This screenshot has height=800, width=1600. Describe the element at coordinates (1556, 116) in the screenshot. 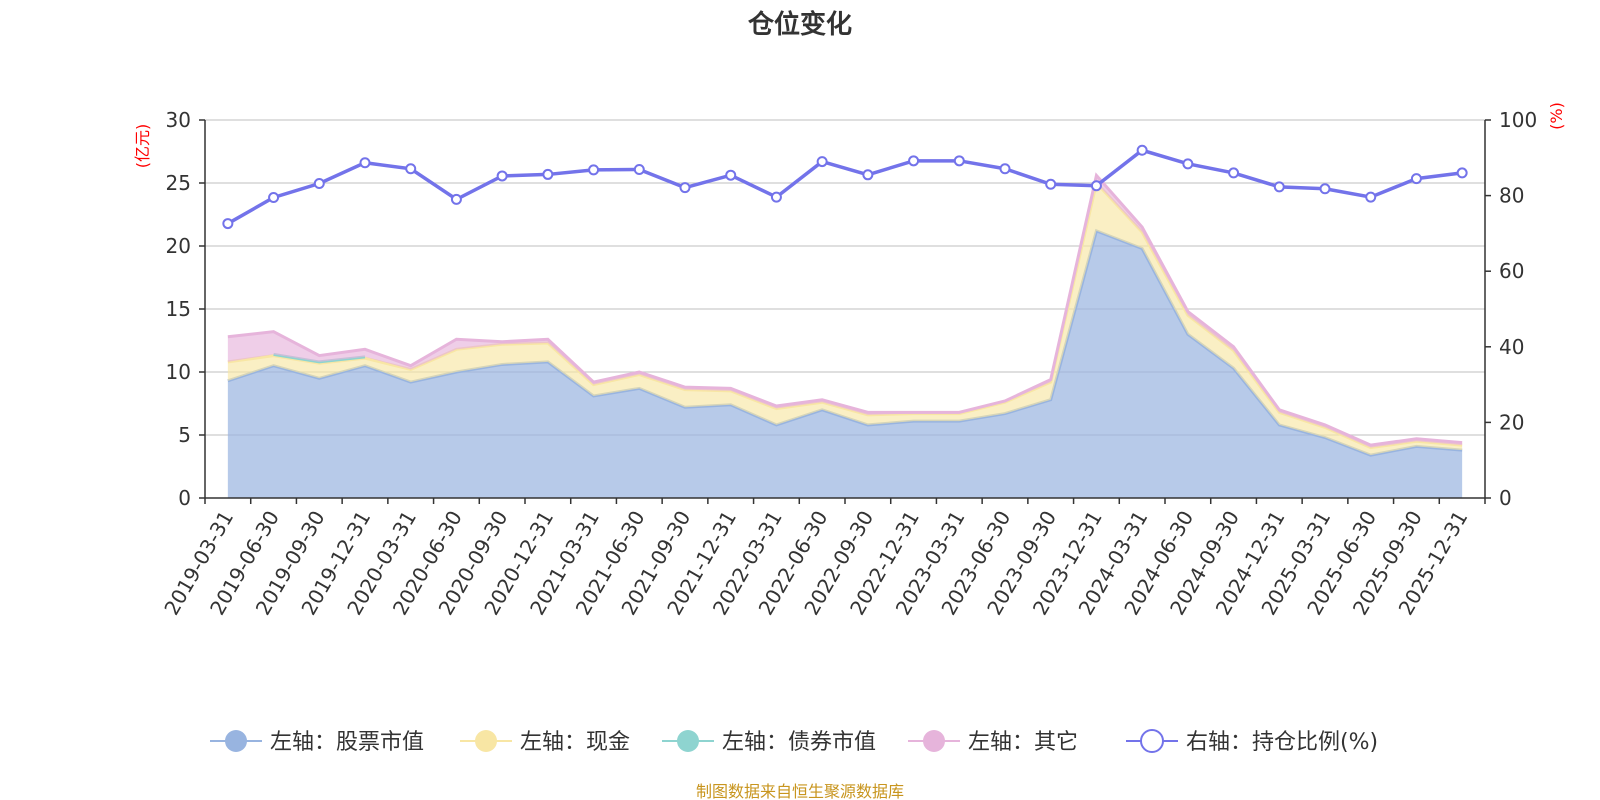

I see `right-axis-unit: (%)` at that location.